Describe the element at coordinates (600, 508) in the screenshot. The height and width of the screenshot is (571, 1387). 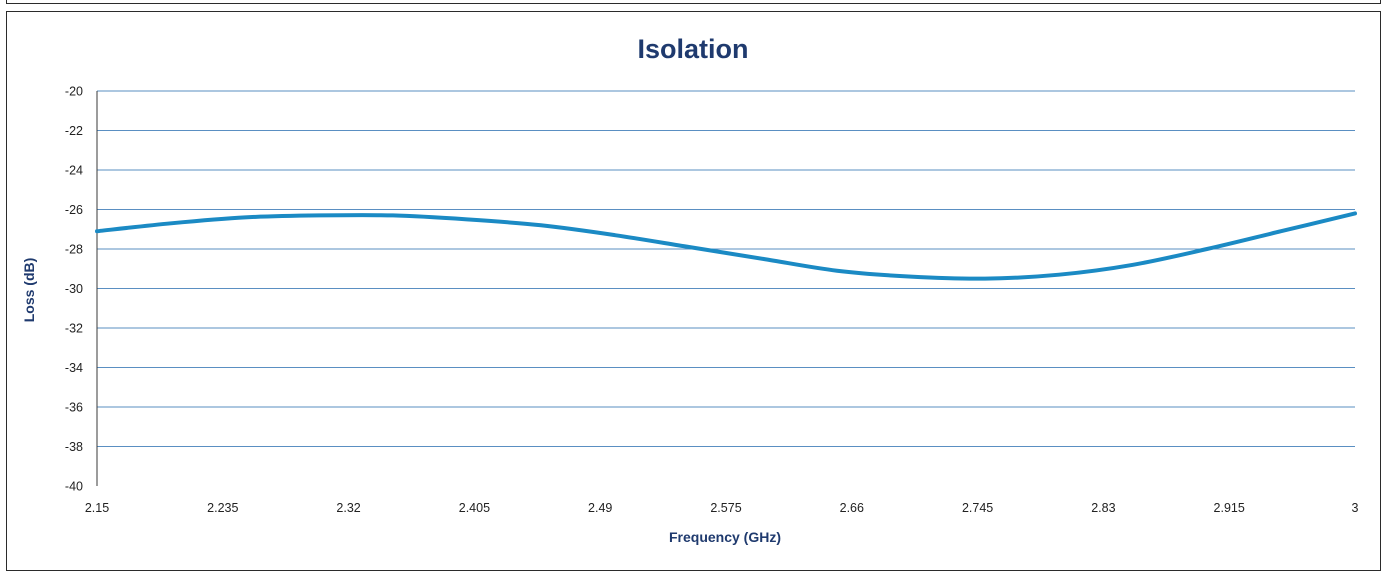
I see `x-tick-label-4: 2.49` at that location.